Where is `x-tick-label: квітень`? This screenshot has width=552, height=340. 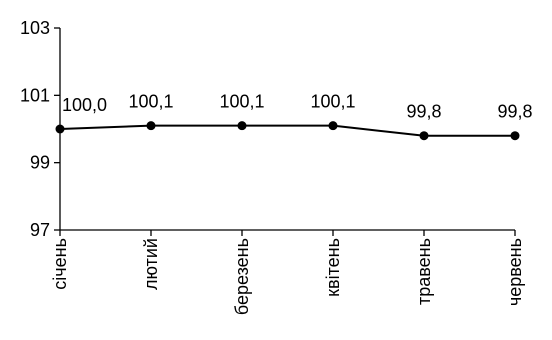 x-tick-label: квітень is located at coordinates (333, 267).